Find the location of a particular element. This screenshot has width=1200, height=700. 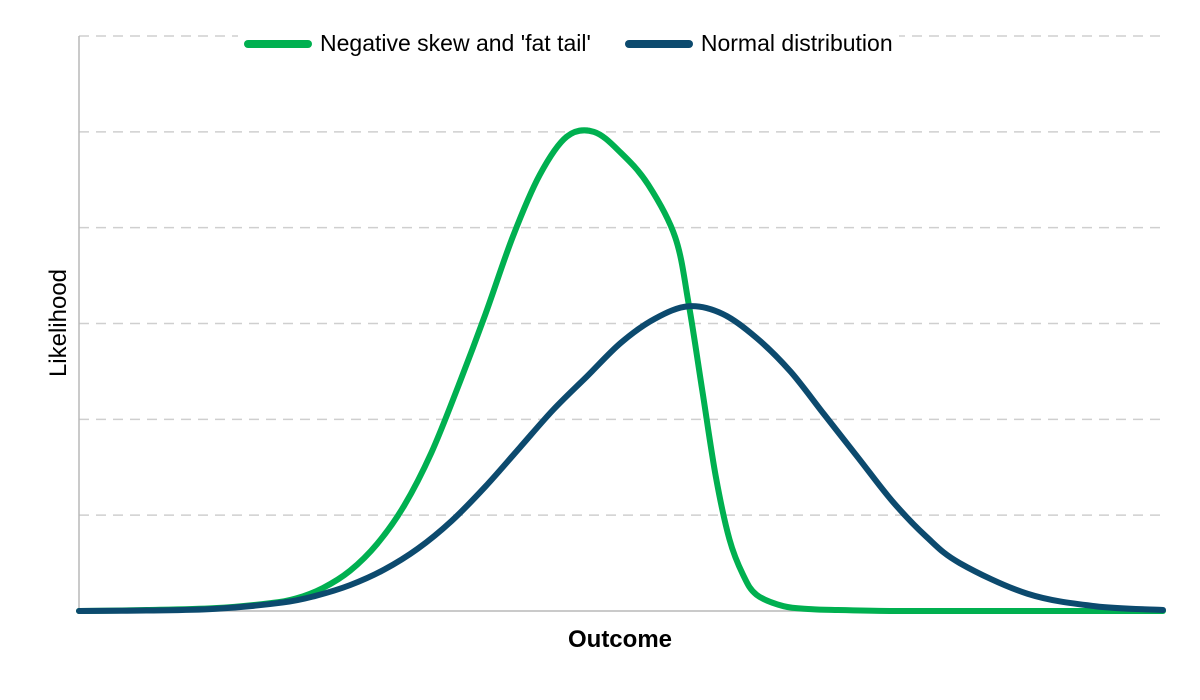

legend-item-normal: Normal distribution is located at coordinates (758, 43).